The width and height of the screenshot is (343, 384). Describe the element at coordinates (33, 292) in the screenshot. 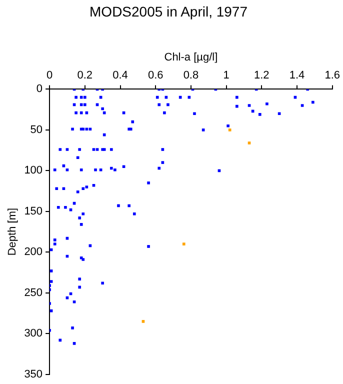

I see `y-tick-label: 250` at that location.